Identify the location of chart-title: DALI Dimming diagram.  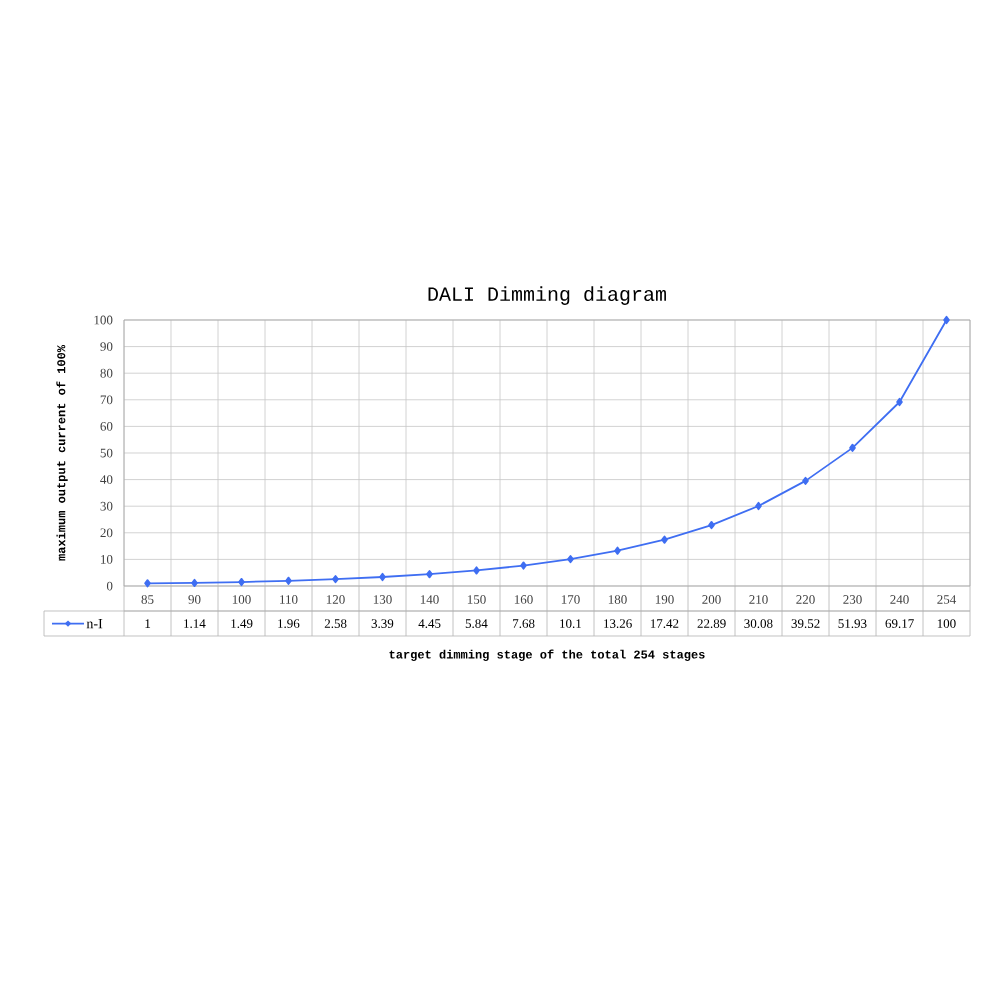
(547, 295).